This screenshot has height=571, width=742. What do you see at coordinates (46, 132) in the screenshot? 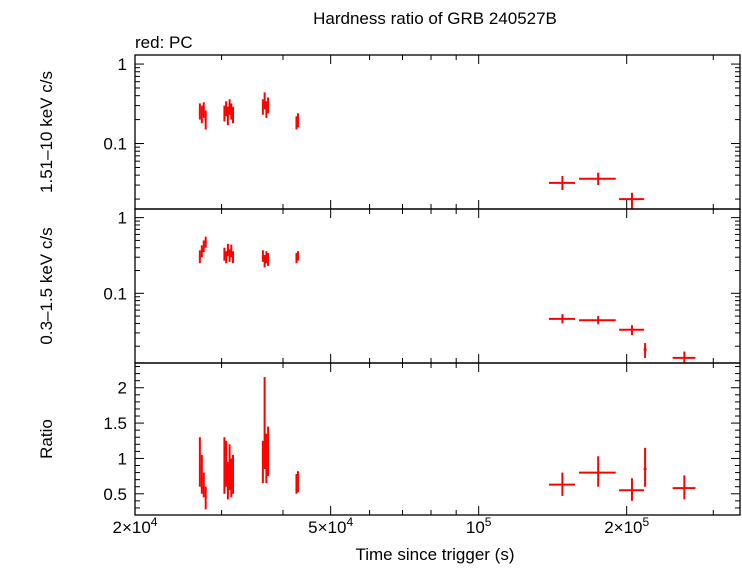
I see `panel-hard-y-label: 1.51–10 keV c/s` at bounding box center [46, 132].